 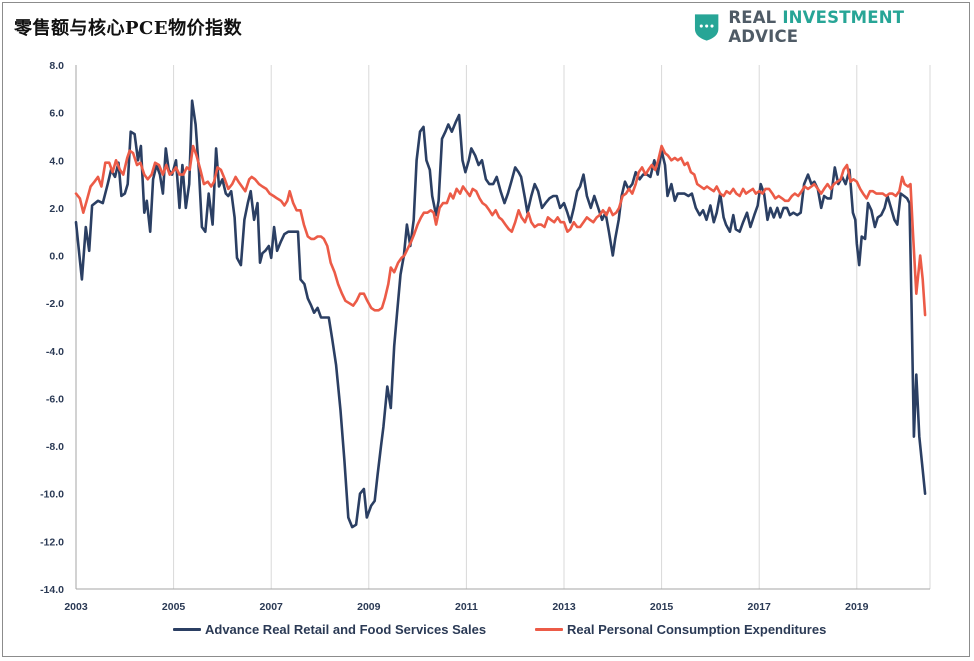 What do you see at coordinates (763, 36) in the screenshot?
I see `brand-word-advice: ADVICE` at bounding box center [763, 36].